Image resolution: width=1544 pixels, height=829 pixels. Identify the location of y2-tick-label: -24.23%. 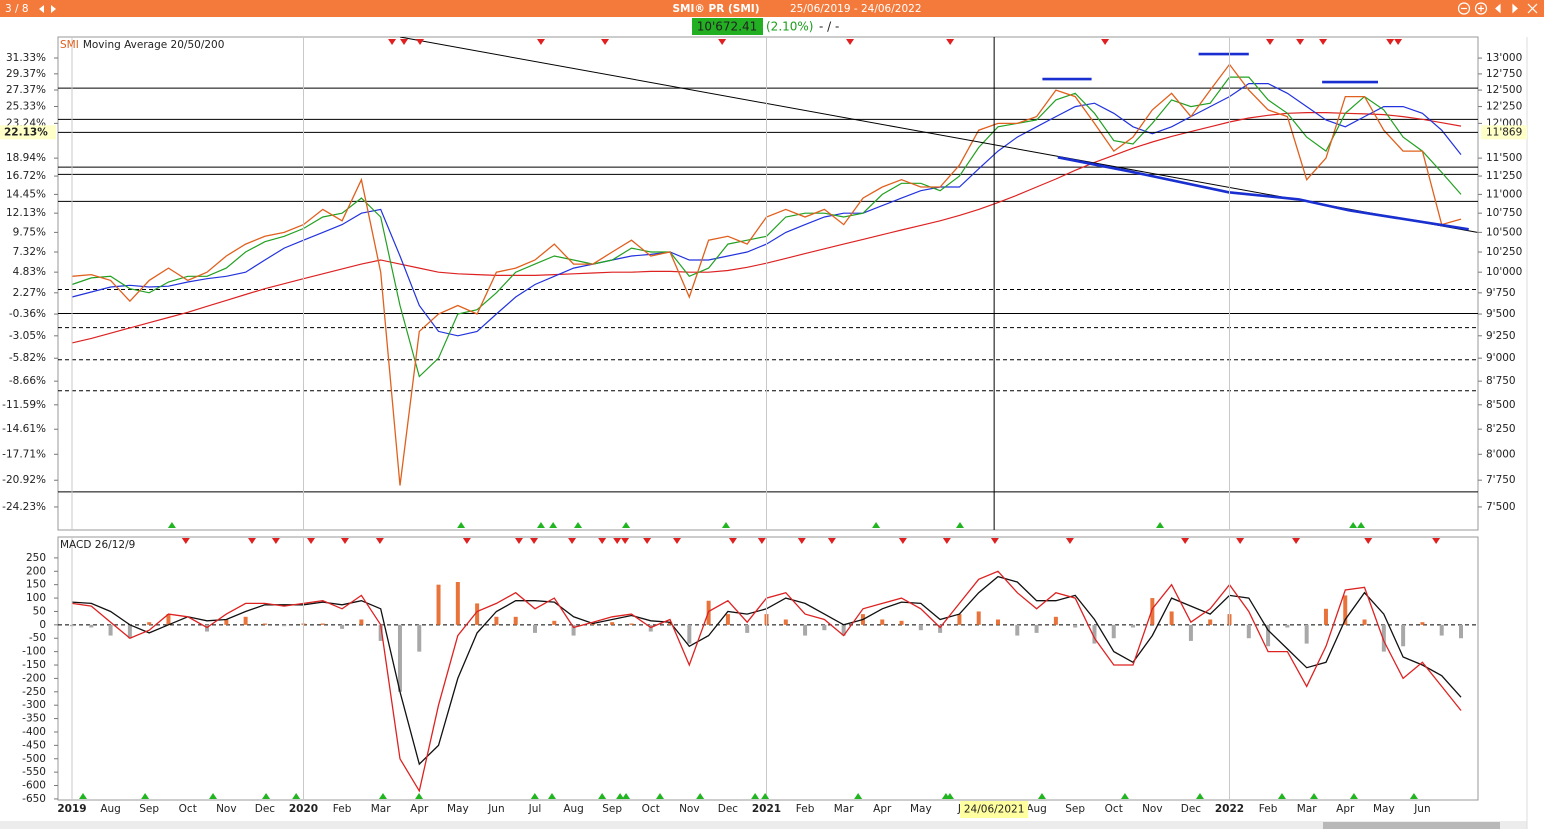
(24, 507).